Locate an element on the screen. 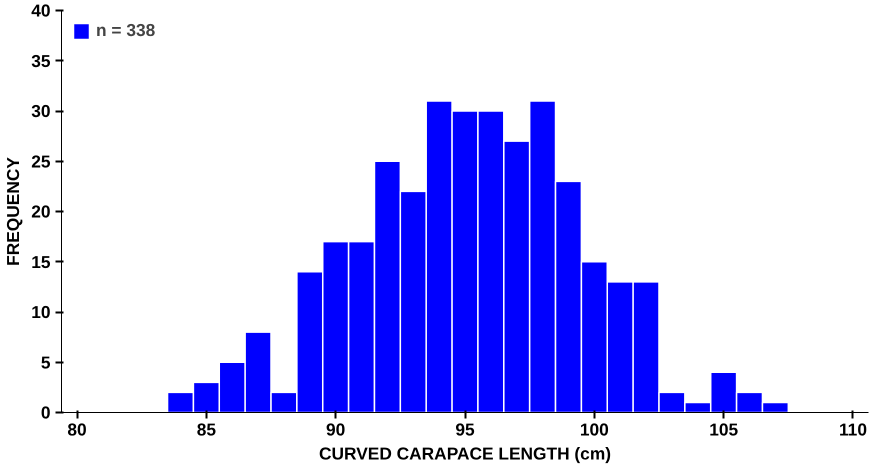  y-tick-label: 15 is located at coordinates (41, 262).